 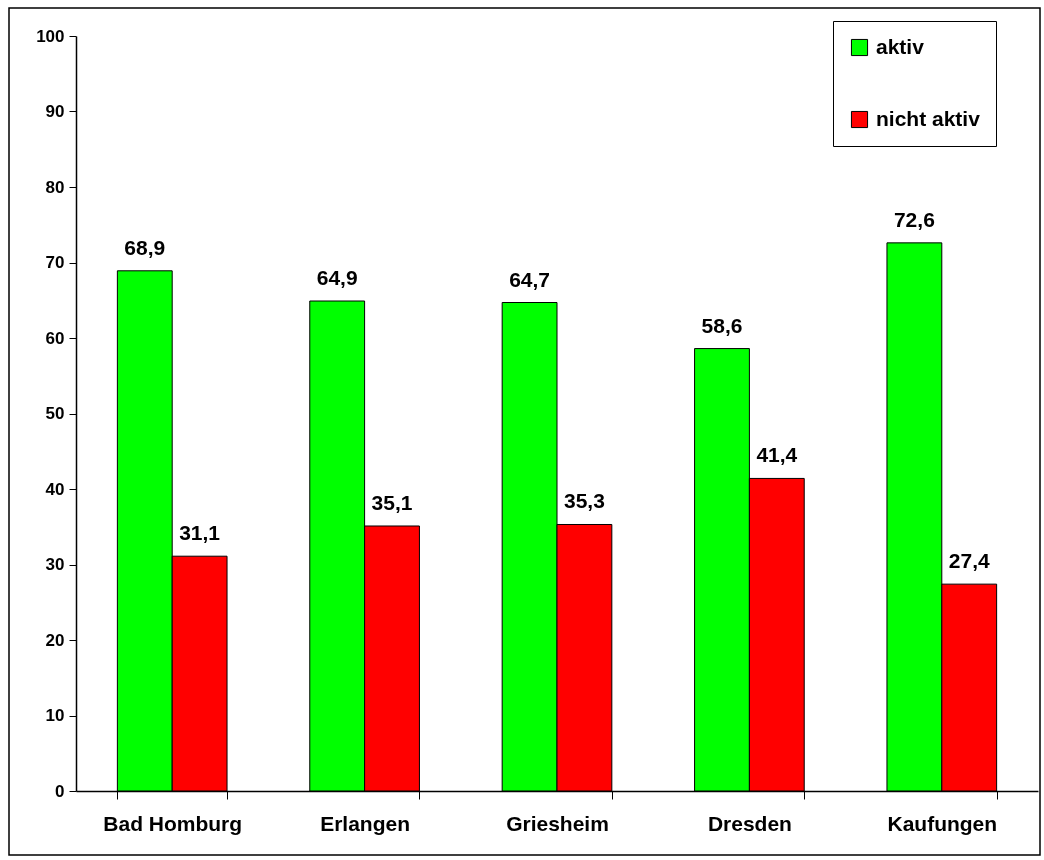 I want to click on data-label: 27,4, so click(x=969, y=561).